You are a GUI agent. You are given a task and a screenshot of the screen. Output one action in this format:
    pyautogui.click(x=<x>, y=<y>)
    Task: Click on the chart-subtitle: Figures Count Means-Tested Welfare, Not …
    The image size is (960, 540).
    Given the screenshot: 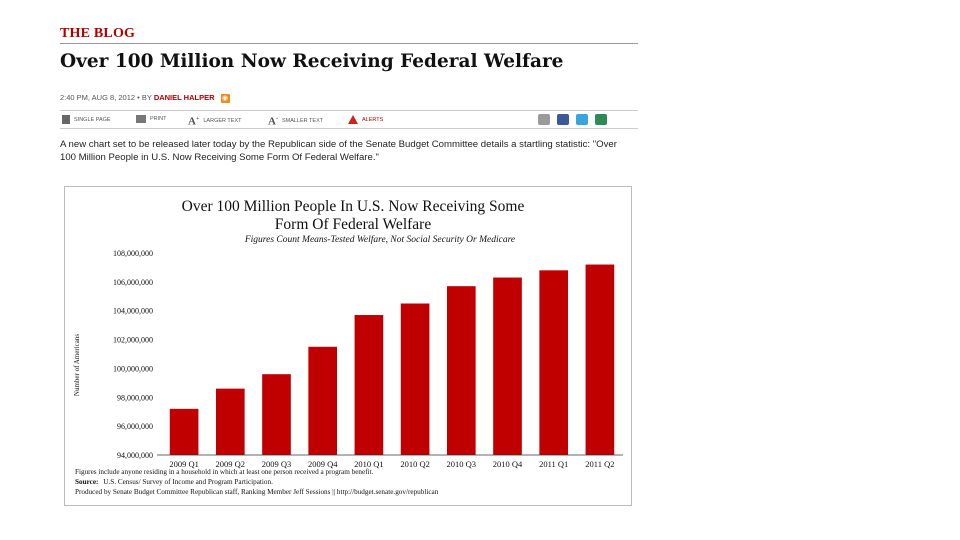 What is the action you would take?
    pyautogui.click(x=379, y=239)
    